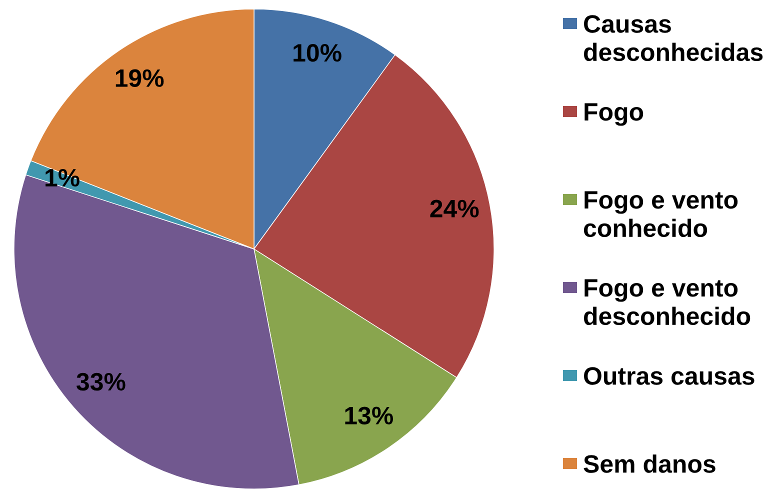  I want to click on legend-label: Sem danos, so click(650, 463).